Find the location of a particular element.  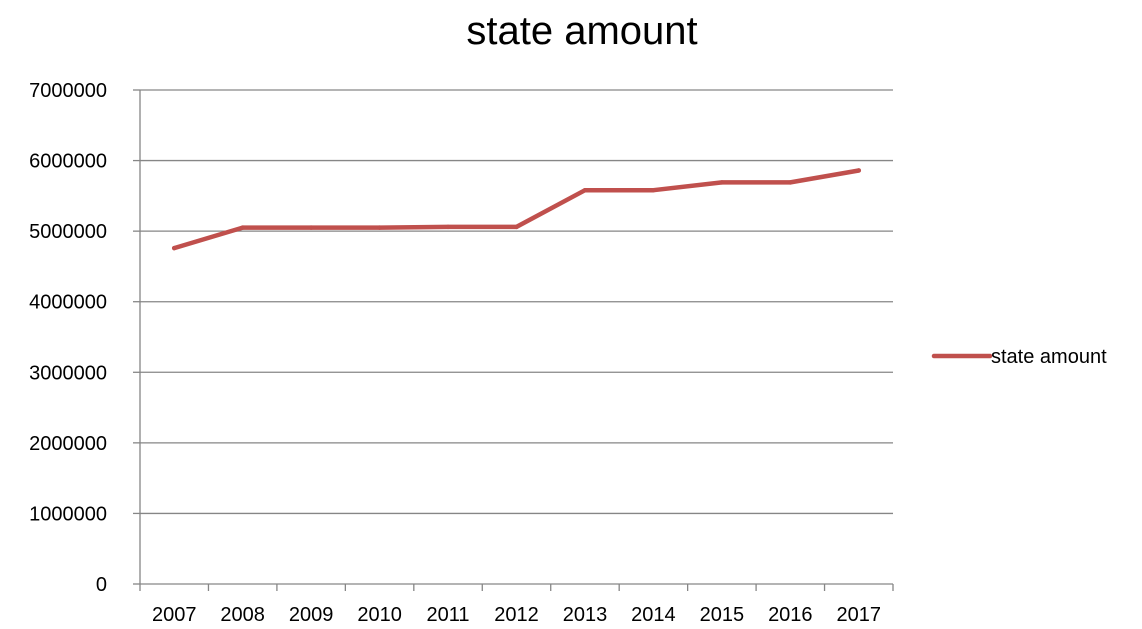

legend: state amount is located at coordinates (1019, 357).